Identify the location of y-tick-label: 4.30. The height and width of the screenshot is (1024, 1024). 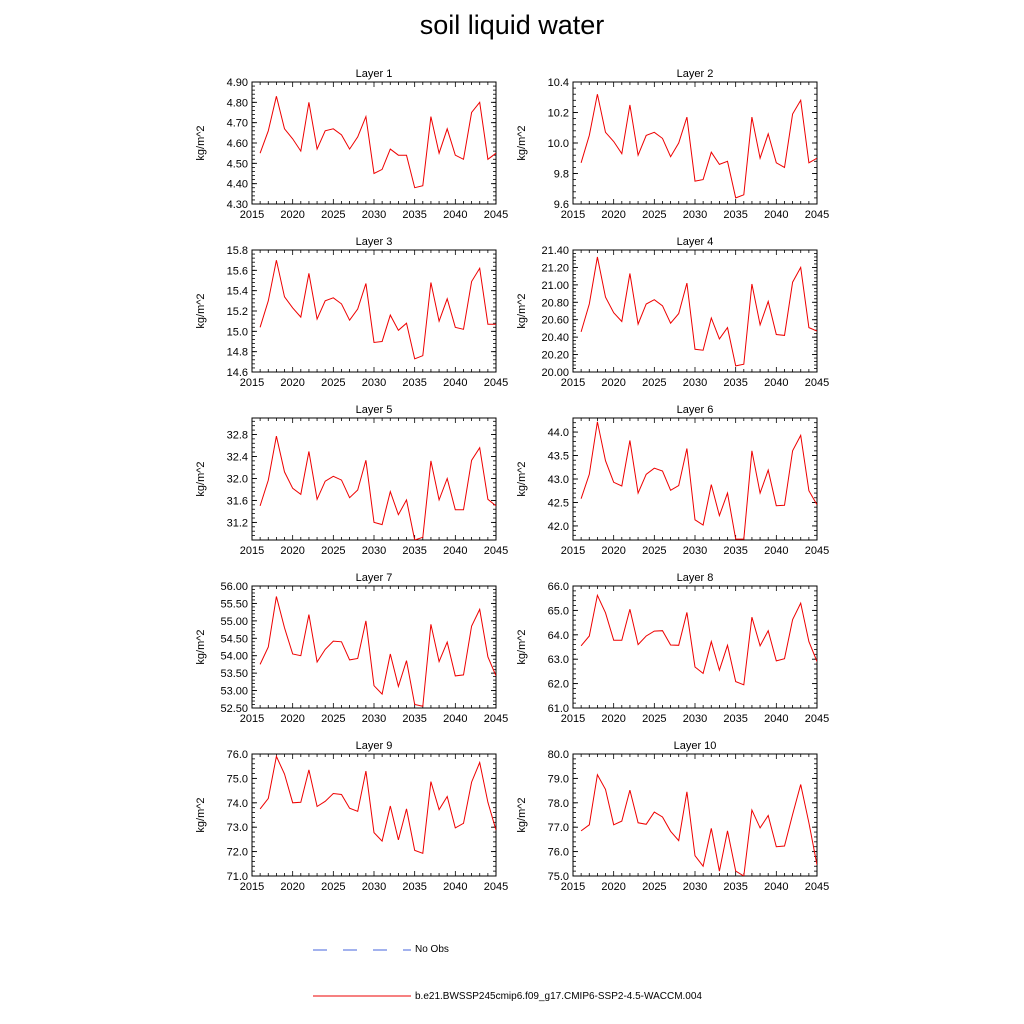
(237, 205).